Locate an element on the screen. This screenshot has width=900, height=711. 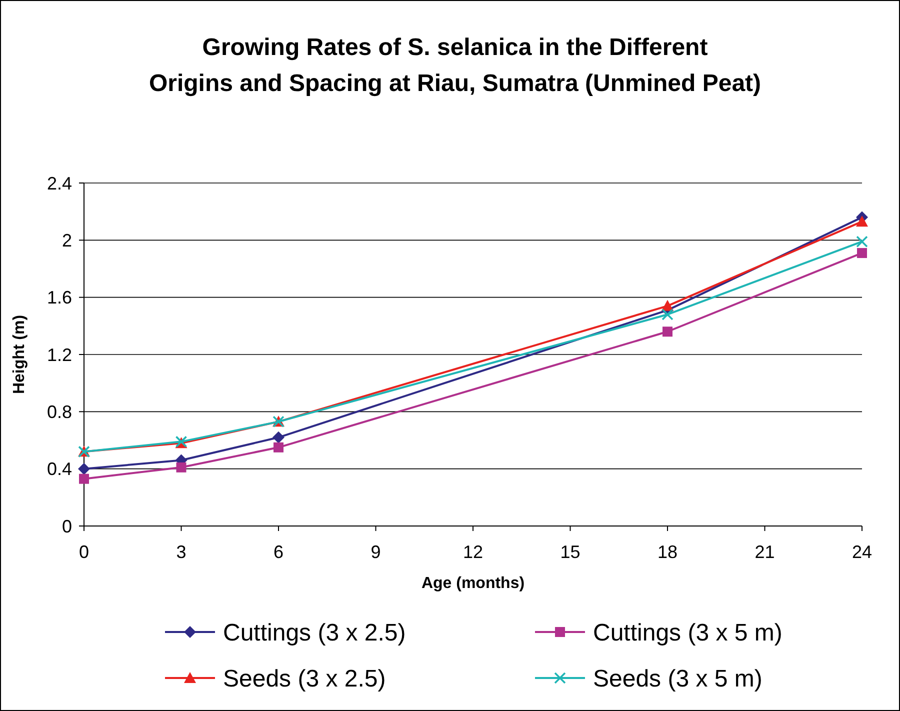
x-tick-label: 12 is located at coordinates (473, 552).